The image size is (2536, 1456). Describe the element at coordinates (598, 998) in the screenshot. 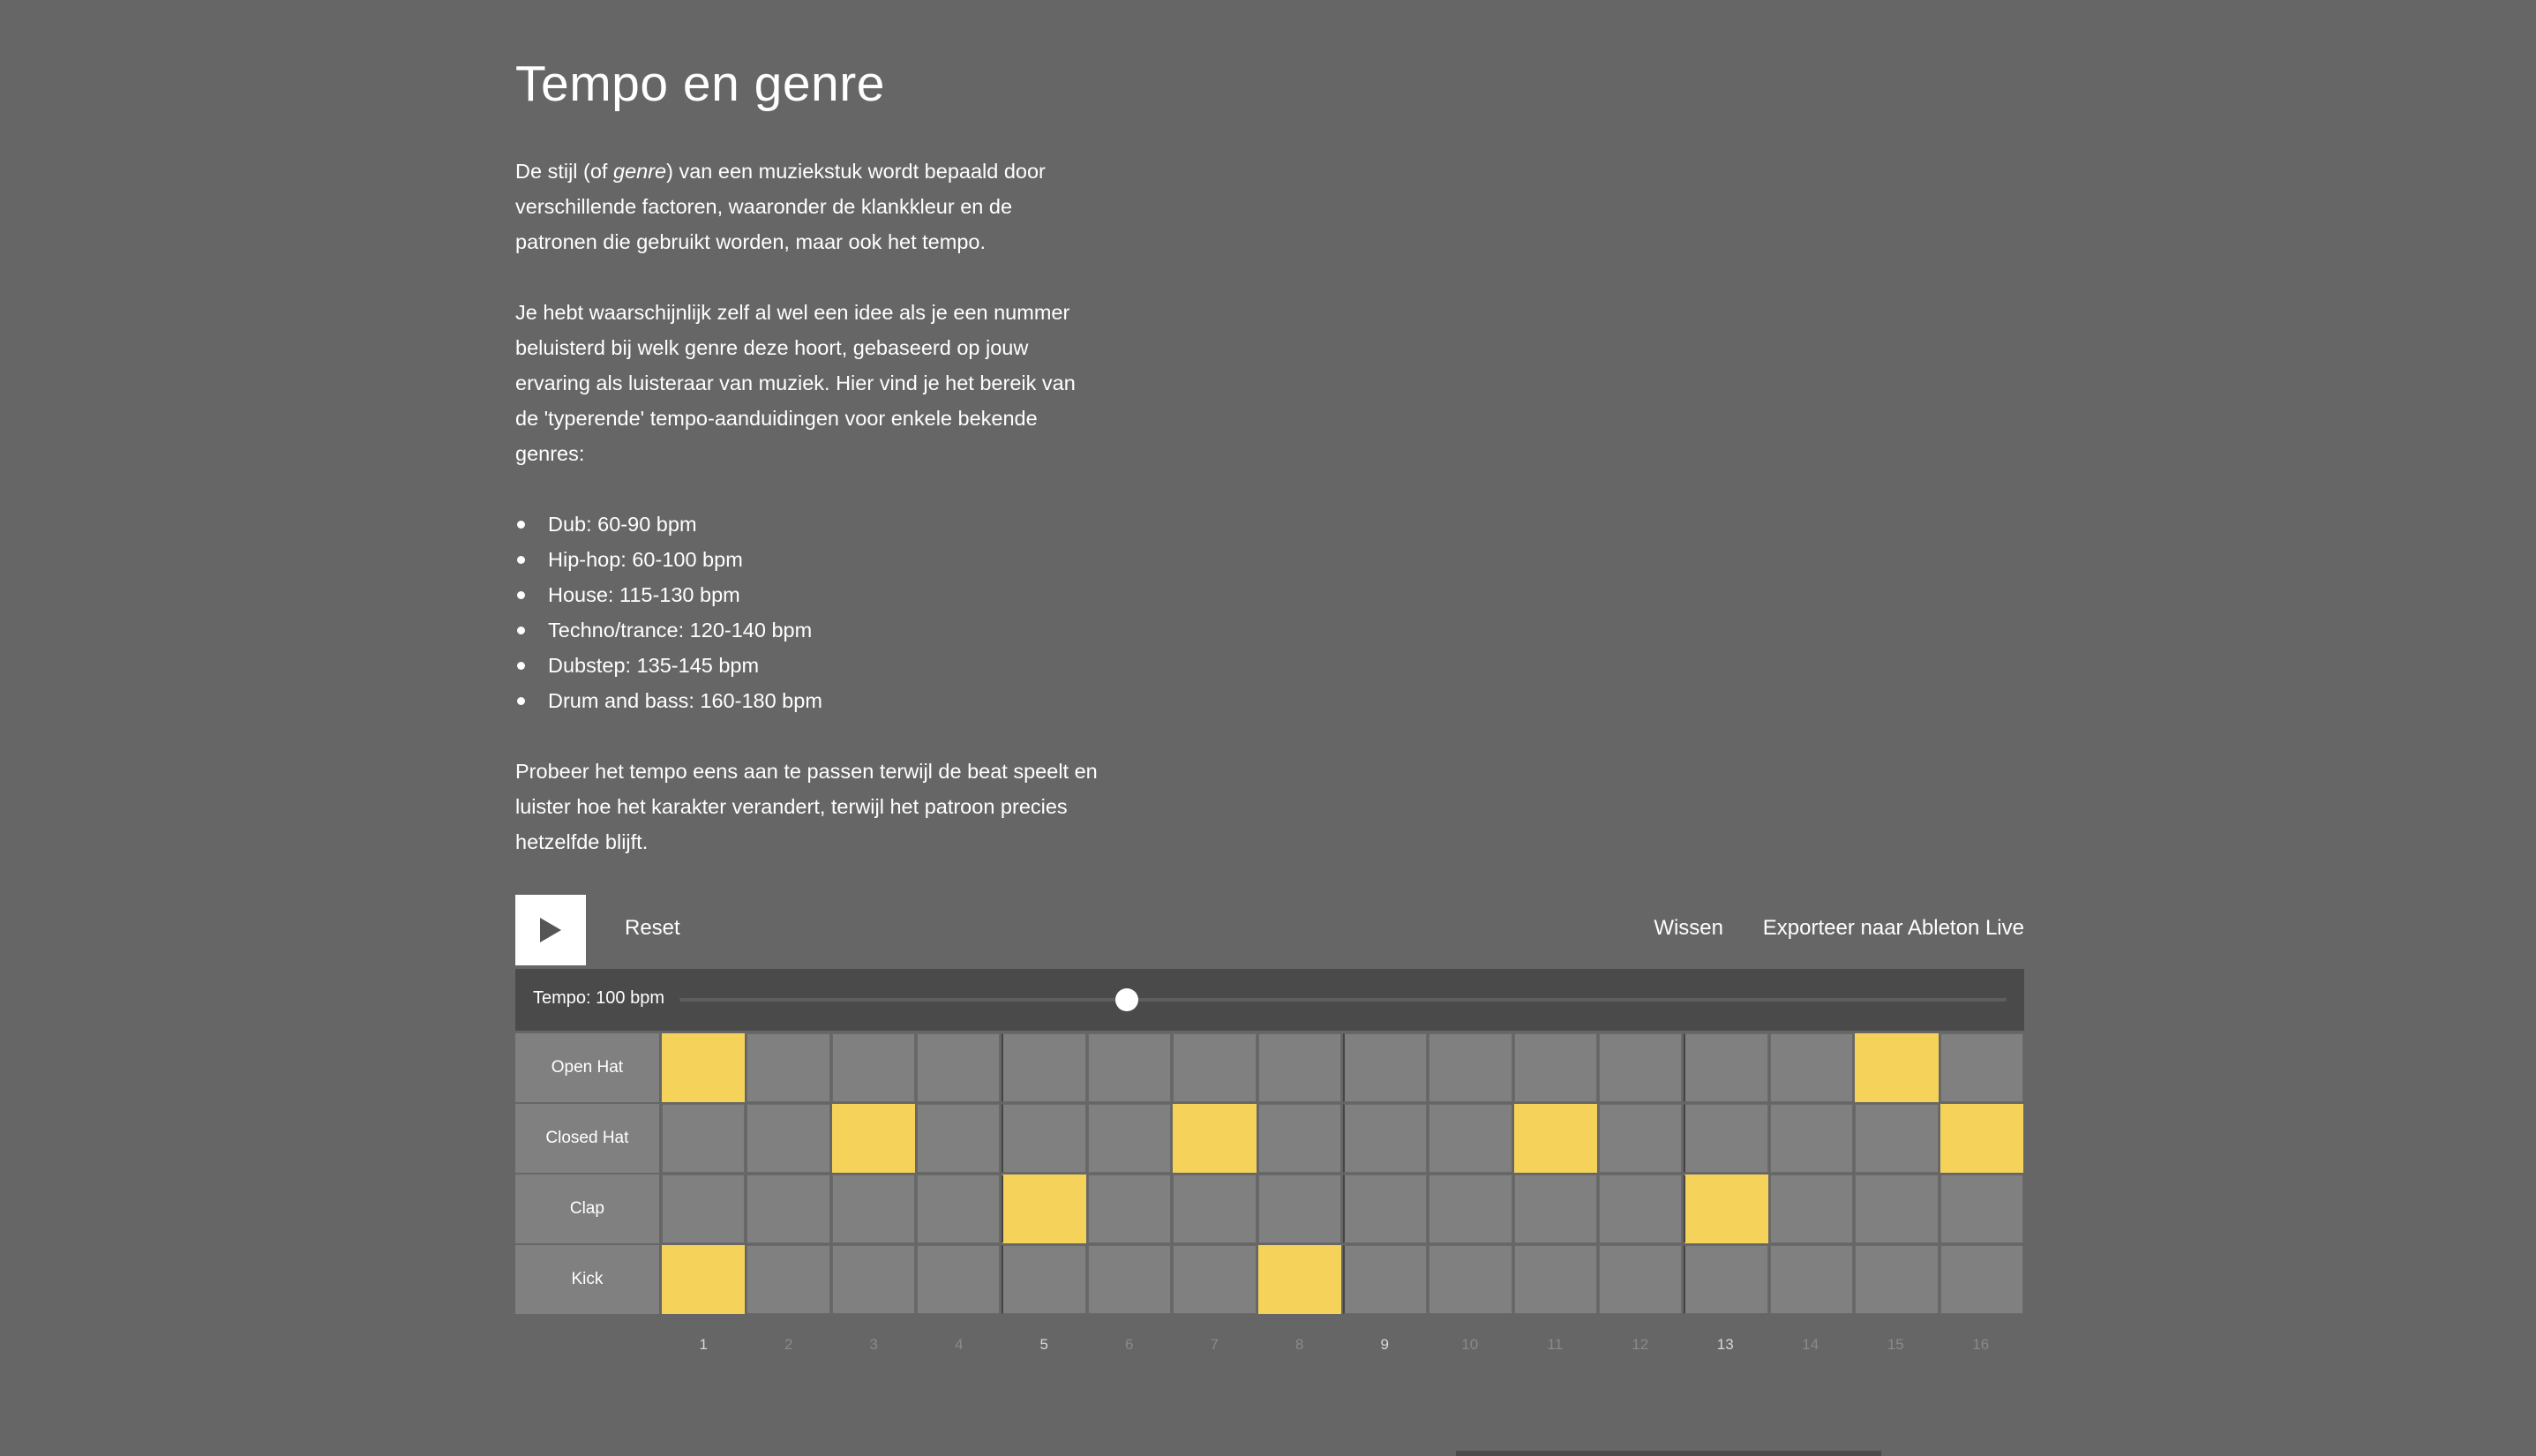

I see `tempo-label: Tempo: 100 bpm` at that location.